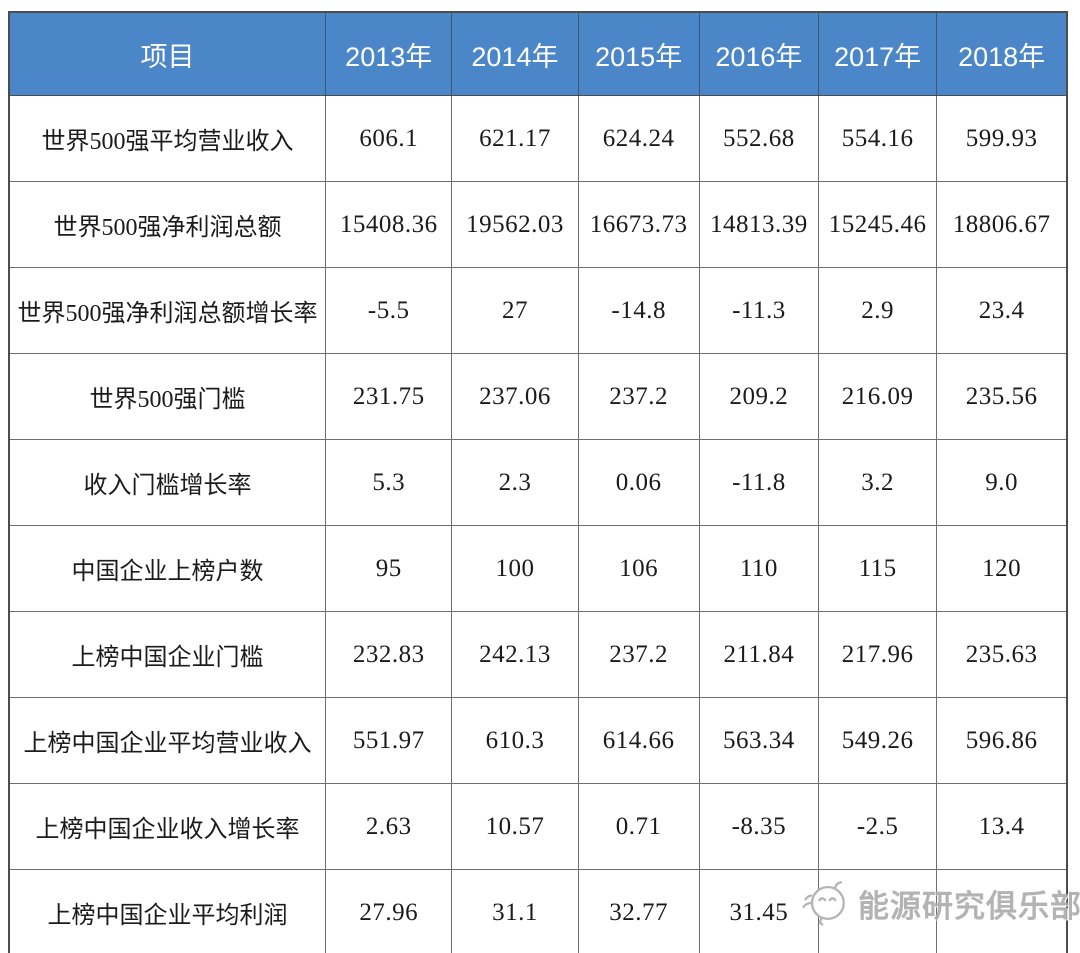  I want to click on data-cell: 624.24, so click(638, 138).